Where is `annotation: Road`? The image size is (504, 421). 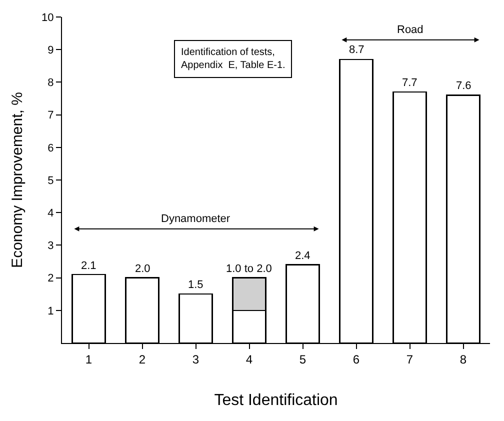 annotation: Road is located at coordinates (410, 30).